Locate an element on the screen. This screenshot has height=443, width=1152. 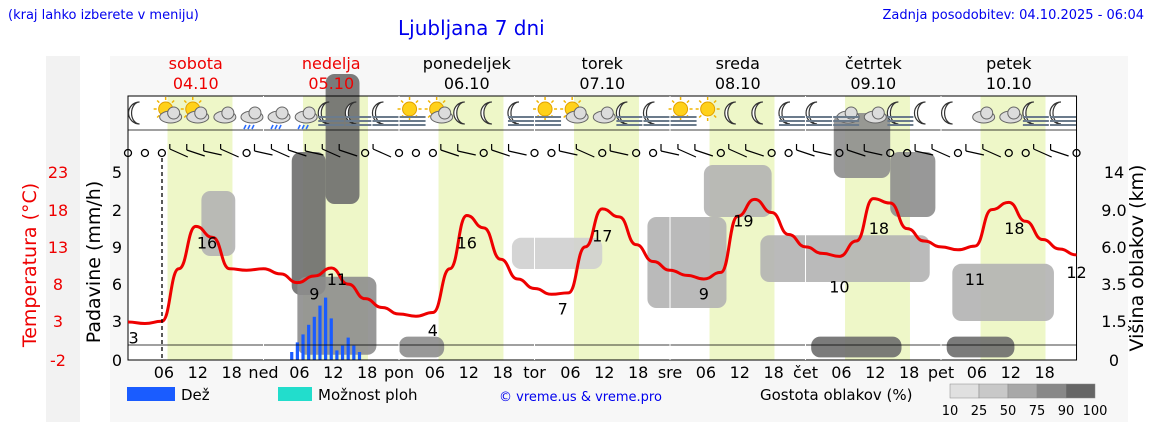
density-value: 100 is located at coordinates (1095, 411).